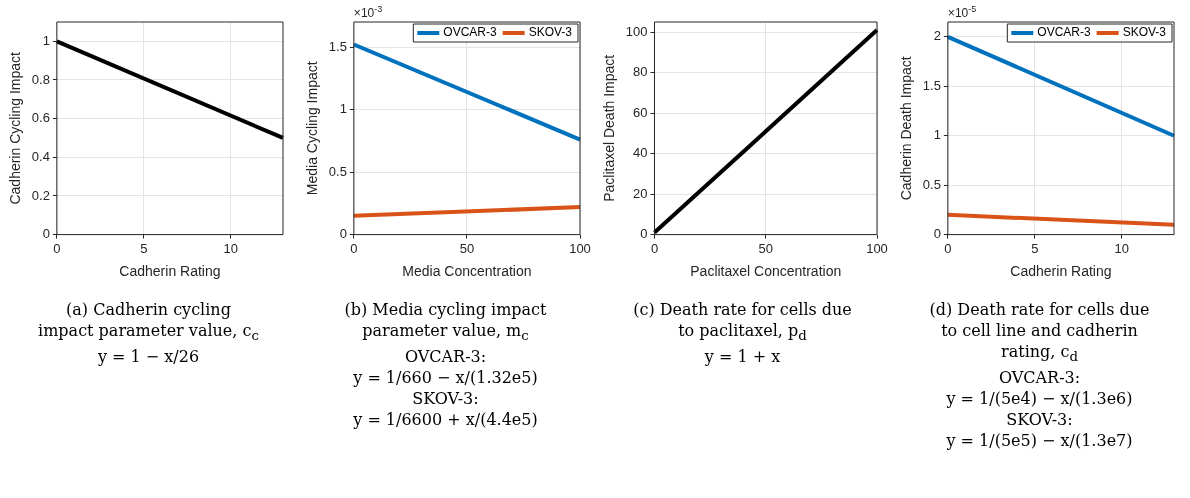 The image size is (1190, 498). I want to click on y-axis-title: Media Cycling Impact, so click(312, 128).